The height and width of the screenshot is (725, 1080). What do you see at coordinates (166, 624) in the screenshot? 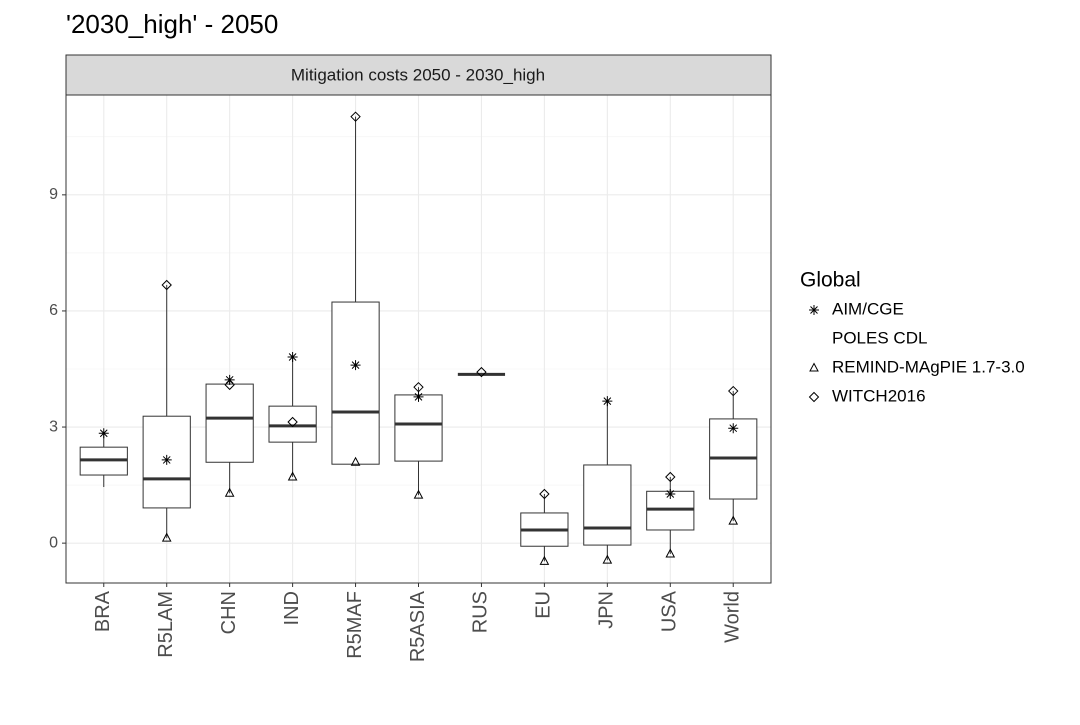
I see `x-tick-label: R5LAM` at bounding box center [166, 624].